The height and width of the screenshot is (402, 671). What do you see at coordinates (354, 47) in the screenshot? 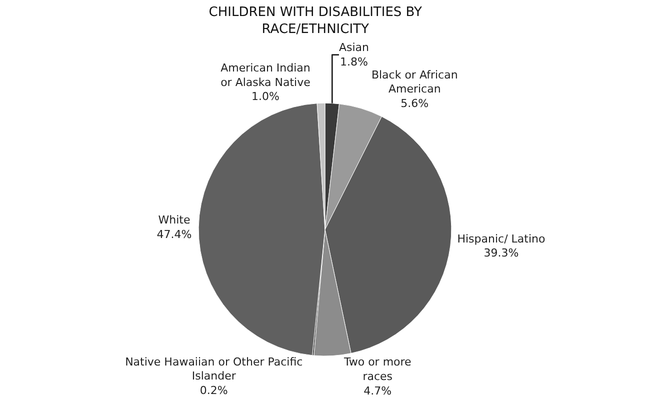
I see `slice-label: Asian` at bounding box center [354, 47].